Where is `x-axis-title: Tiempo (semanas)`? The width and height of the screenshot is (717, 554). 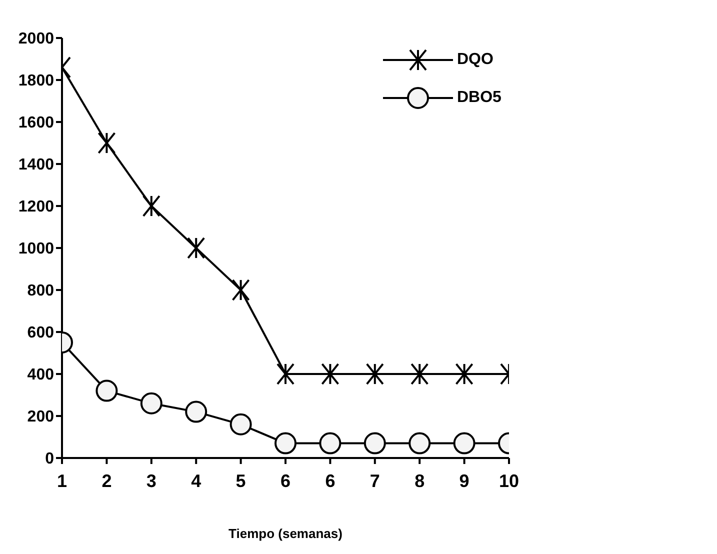 x-axis-title: Tiempo (semanas) is located at coordinates (285, 533).